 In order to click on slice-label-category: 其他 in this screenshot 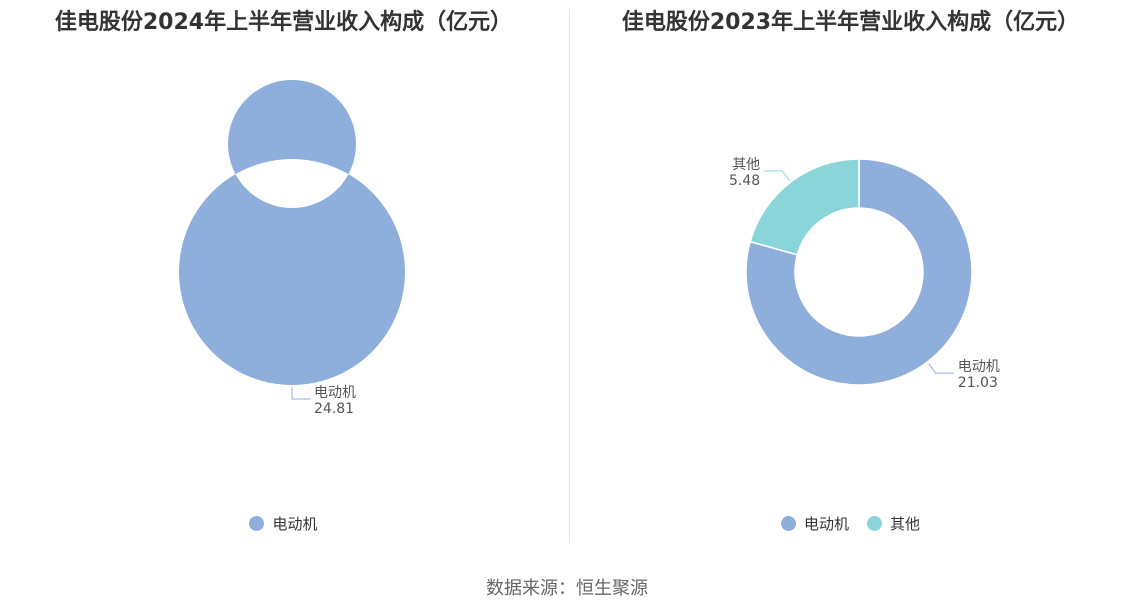, I will do `click(746, 165)`.